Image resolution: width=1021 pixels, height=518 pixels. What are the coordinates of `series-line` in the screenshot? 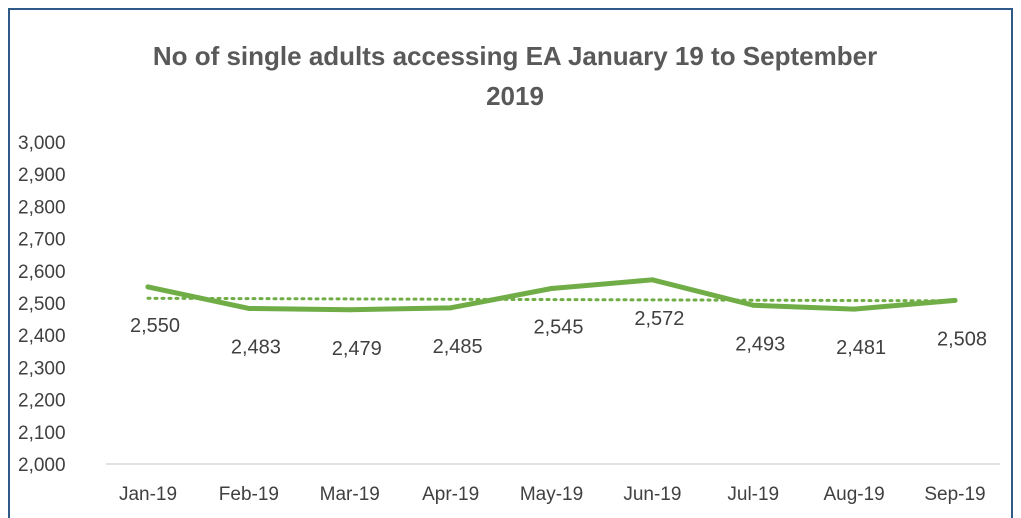 It's located at (551, 295).